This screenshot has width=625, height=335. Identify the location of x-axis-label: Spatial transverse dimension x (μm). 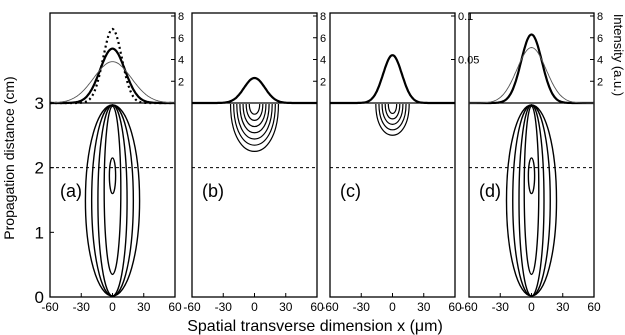
(315, 326).